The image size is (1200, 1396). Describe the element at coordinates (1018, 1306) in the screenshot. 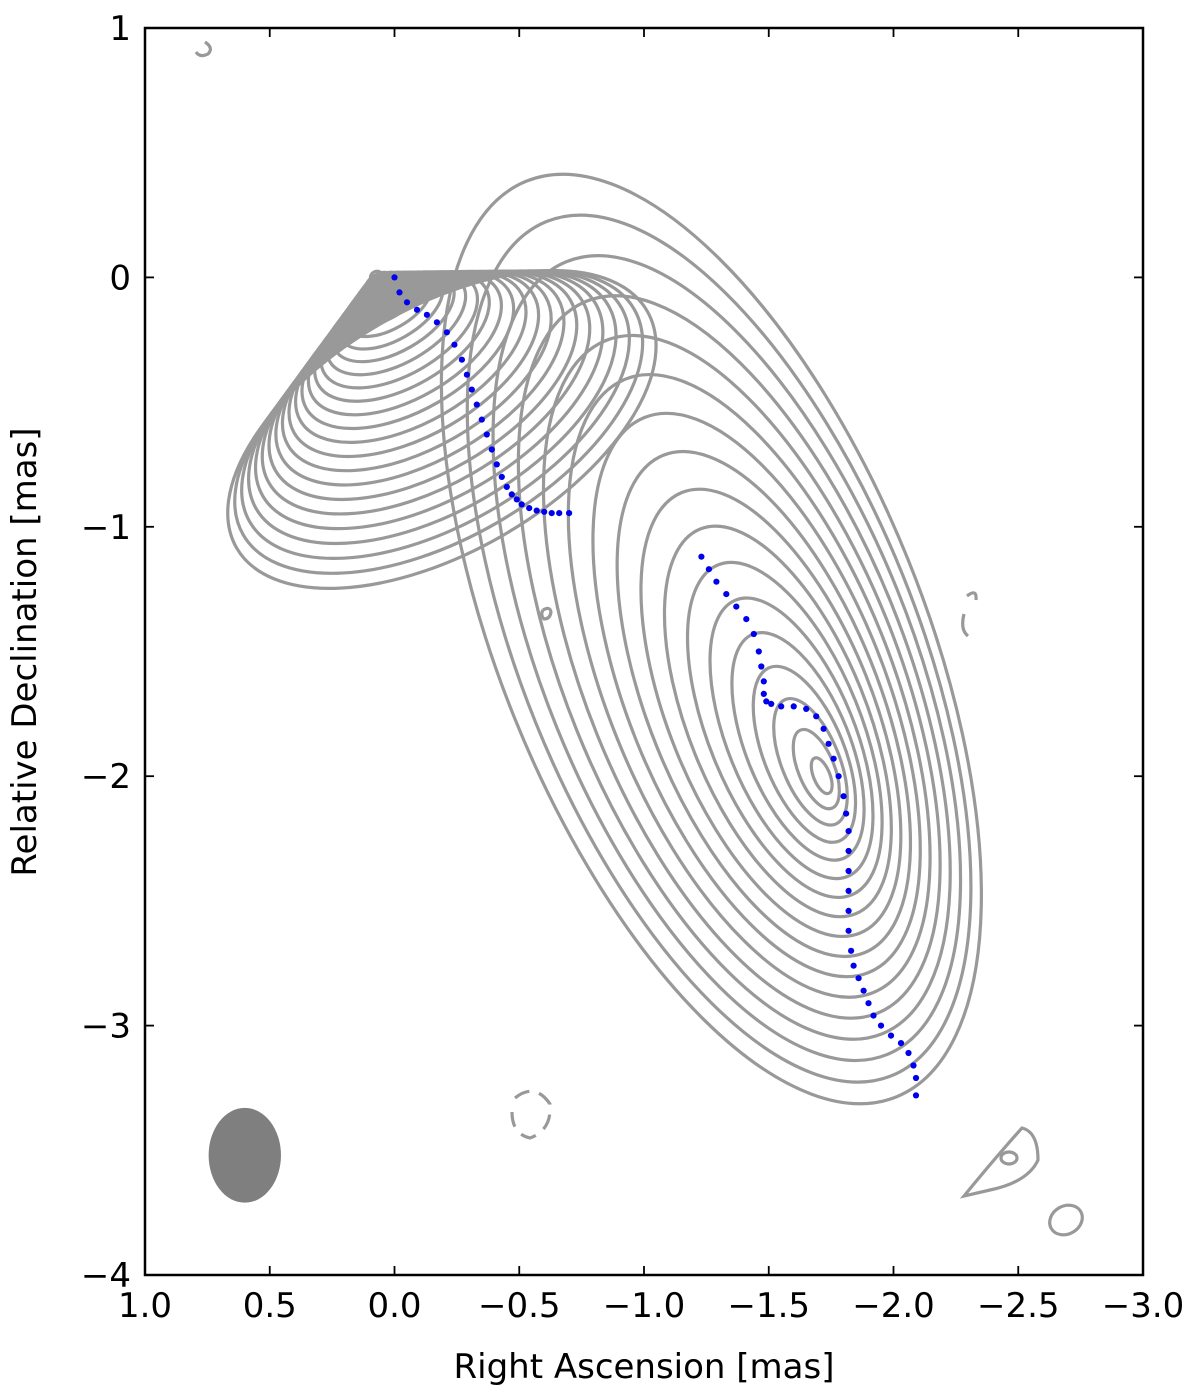

I see `x-tick-label: −2.5` at that location.